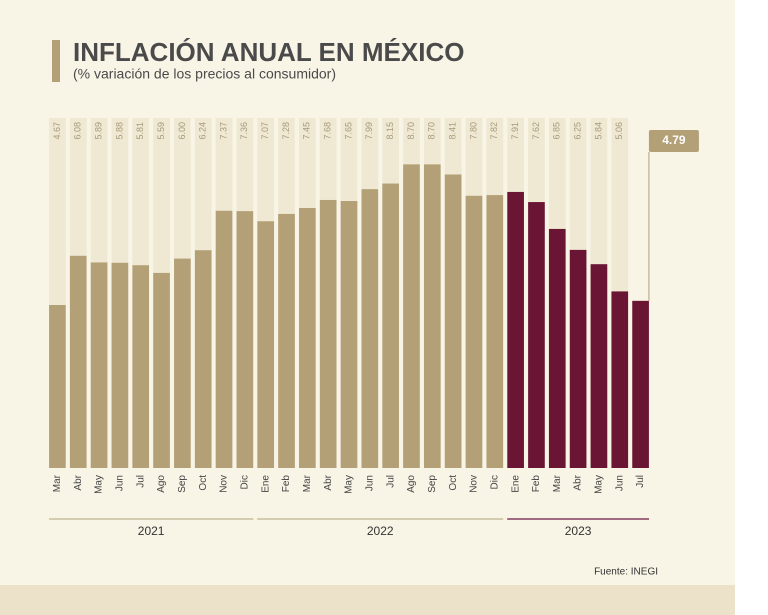  What do you see at coordinates (244, 131) in the screenshot?
I see `value-label: 7.36` at bounding box center [244, 131].